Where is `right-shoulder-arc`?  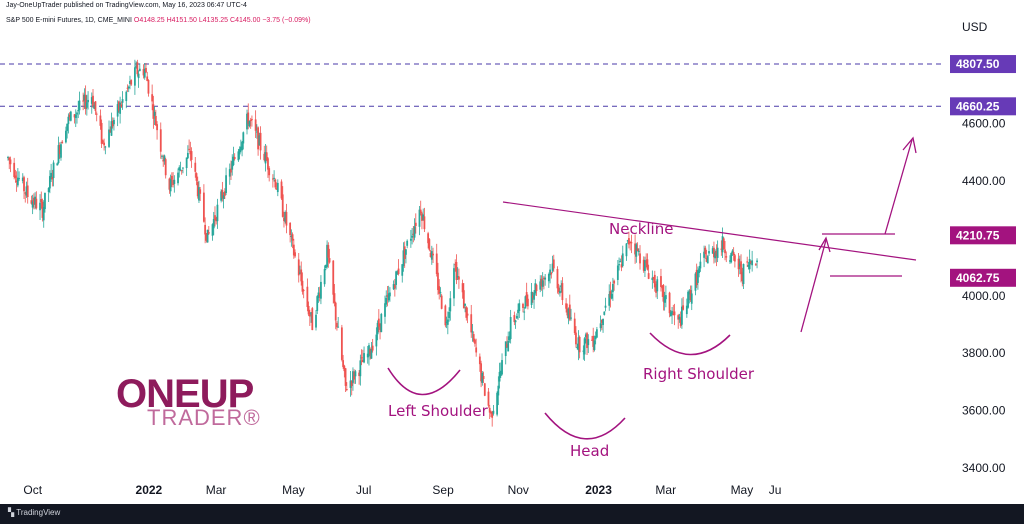 right-shoulder-arc is located at coordinates (690, 344).